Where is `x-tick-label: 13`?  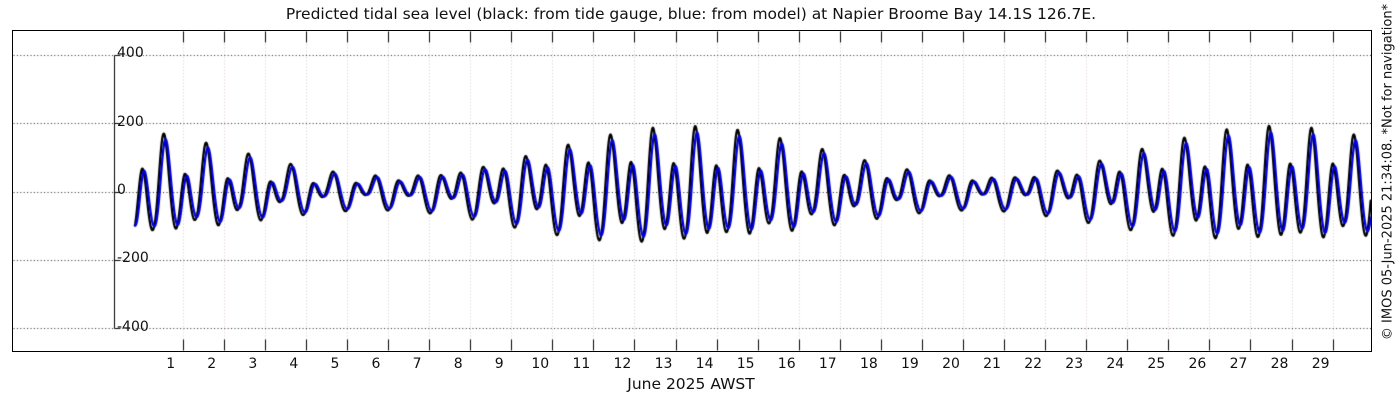
x-tick-label: 13 is located at coordinates (663, 364).